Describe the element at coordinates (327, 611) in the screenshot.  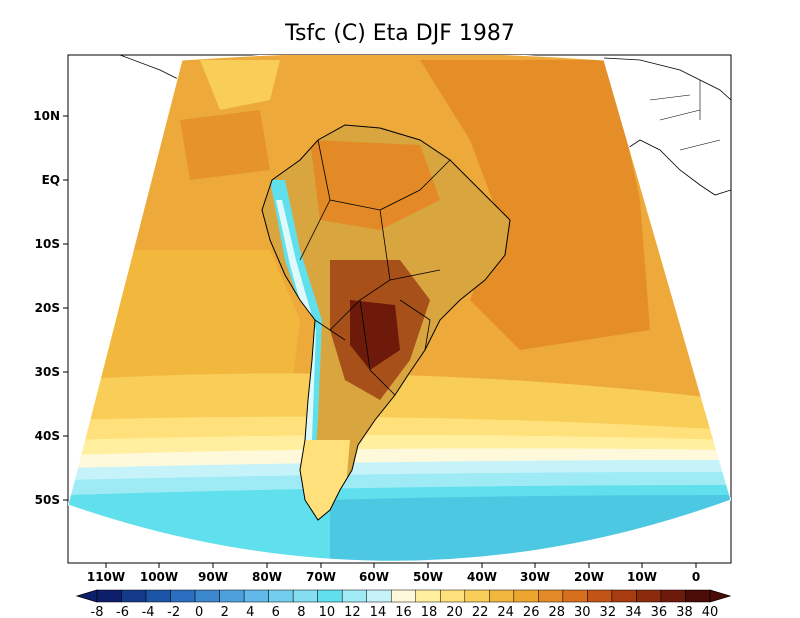
I see `colorbar-label: 10` at that location.